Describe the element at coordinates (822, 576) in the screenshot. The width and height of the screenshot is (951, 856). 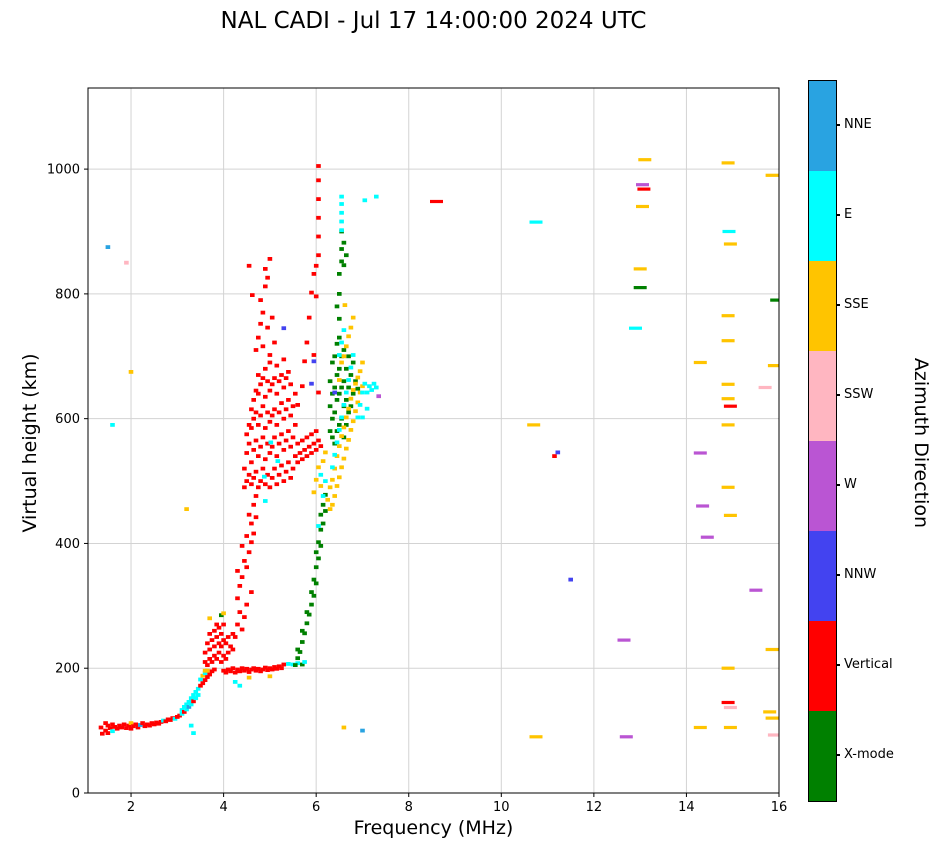
I see `colorbar-segment-nnw` at that location.